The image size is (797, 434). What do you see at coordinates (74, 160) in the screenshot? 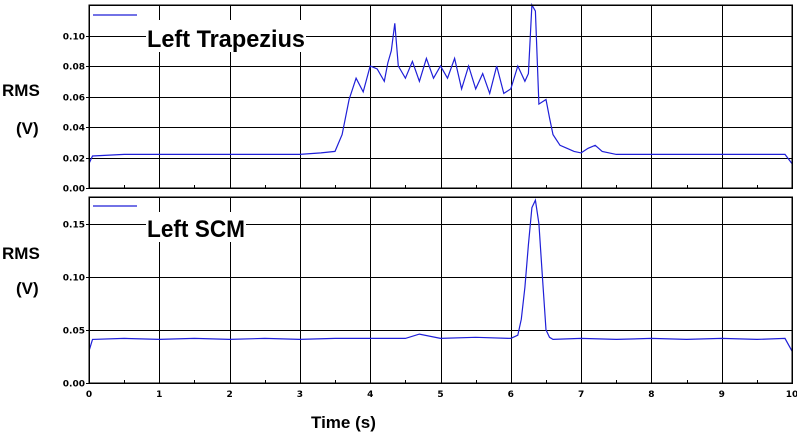
I see `trapezius-ytick-label-1: 0.02` at bounding box center [74, 160].